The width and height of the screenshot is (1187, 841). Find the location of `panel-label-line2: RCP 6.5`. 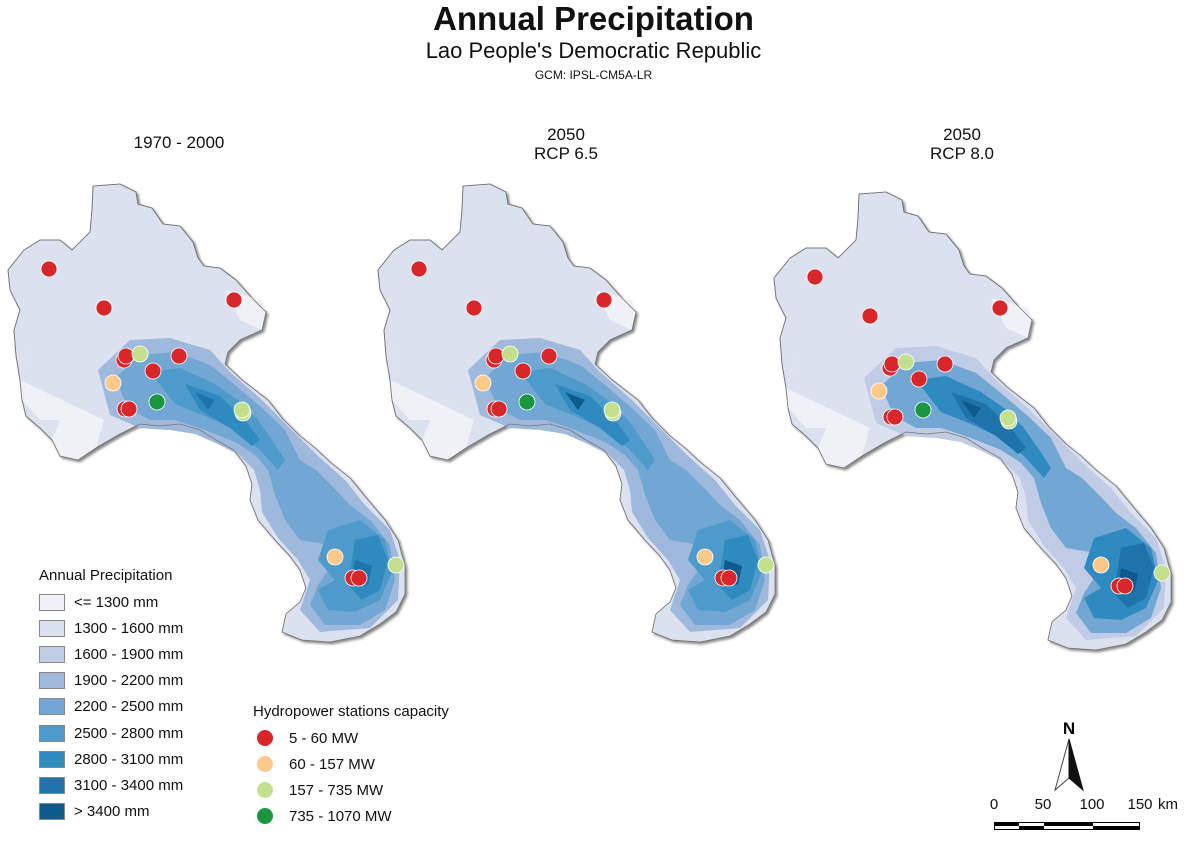

panel-label-line2: RCP 6.5 is located at coordinates (566, 153).